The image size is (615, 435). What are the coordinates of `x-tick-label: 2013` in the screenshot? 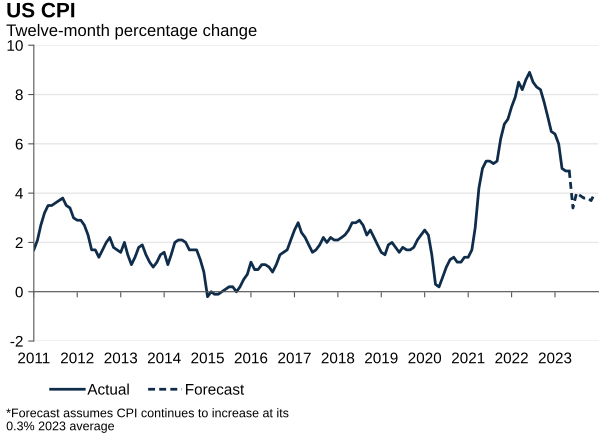 It's located at (121, 358).